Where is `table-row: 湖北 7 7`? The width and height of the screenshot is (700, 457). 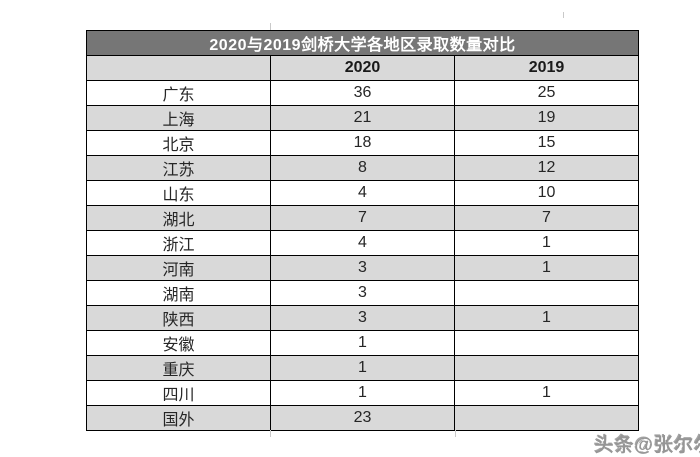 table-row: 湖北 7 7 is located at coordinates (362, 218).